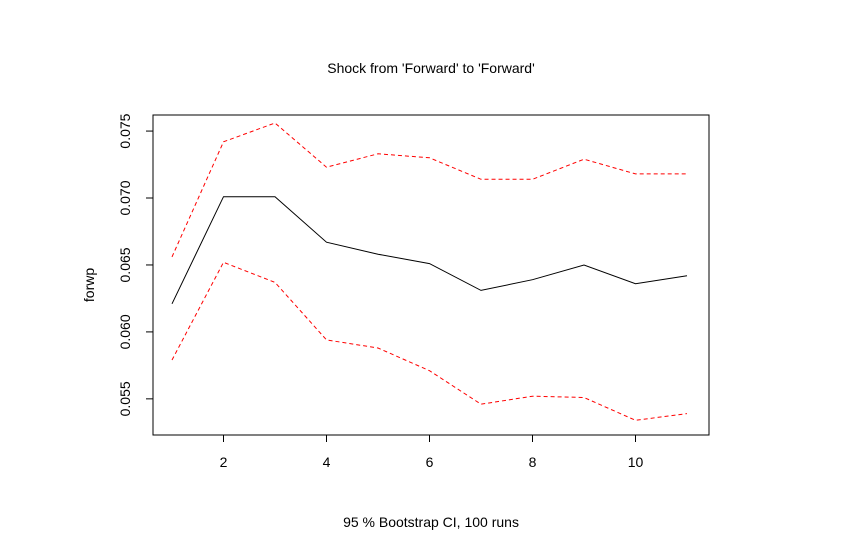 The width and height of the screenshot is (862, 551). Describe the element at coordinates (224, 462) in the screenshot. I see `x-tick-label: 2` at that location.